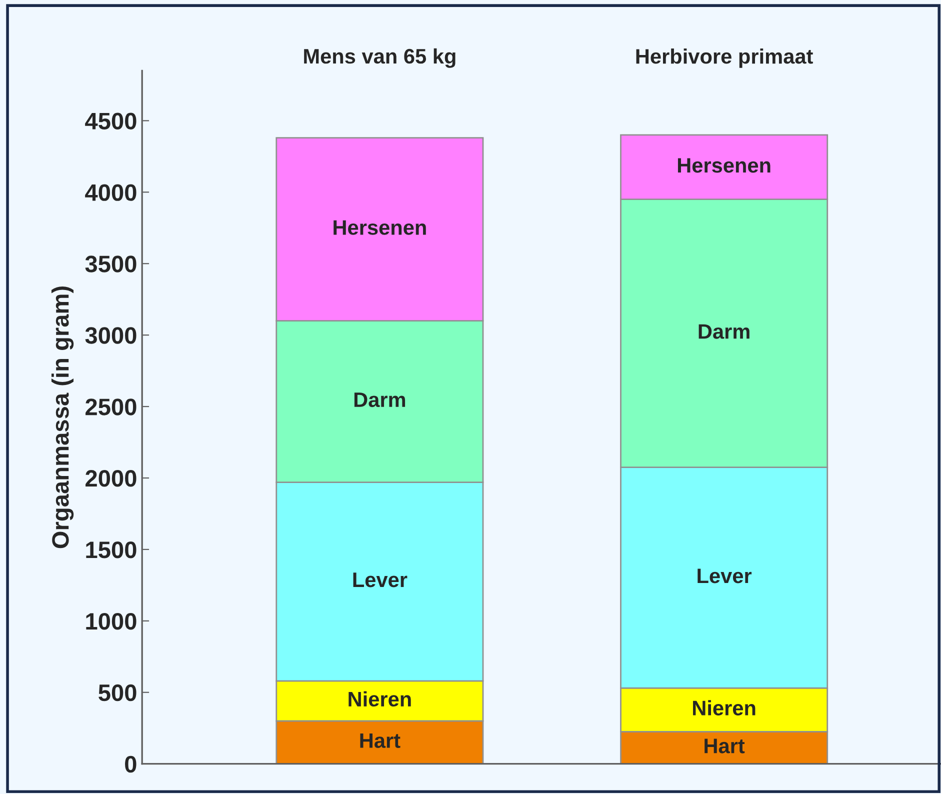 This screenshot has height=794, width=941. Describe the element at coordinates (111, 478) in the screenshot. I see `y-tick-label: 2000` at that location.